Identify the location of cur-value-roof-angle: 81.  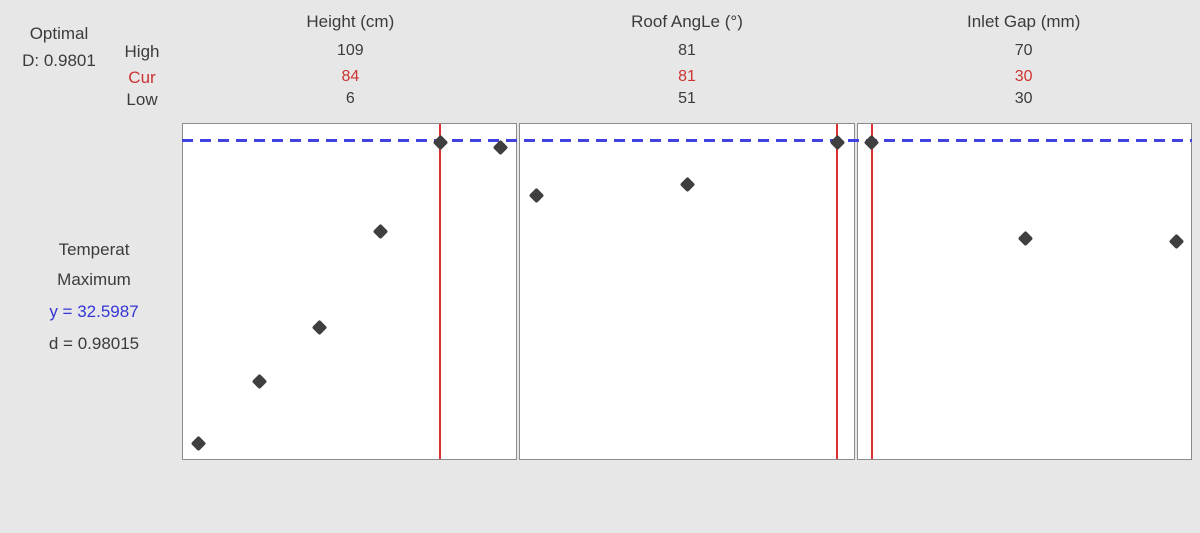
(687, 76).